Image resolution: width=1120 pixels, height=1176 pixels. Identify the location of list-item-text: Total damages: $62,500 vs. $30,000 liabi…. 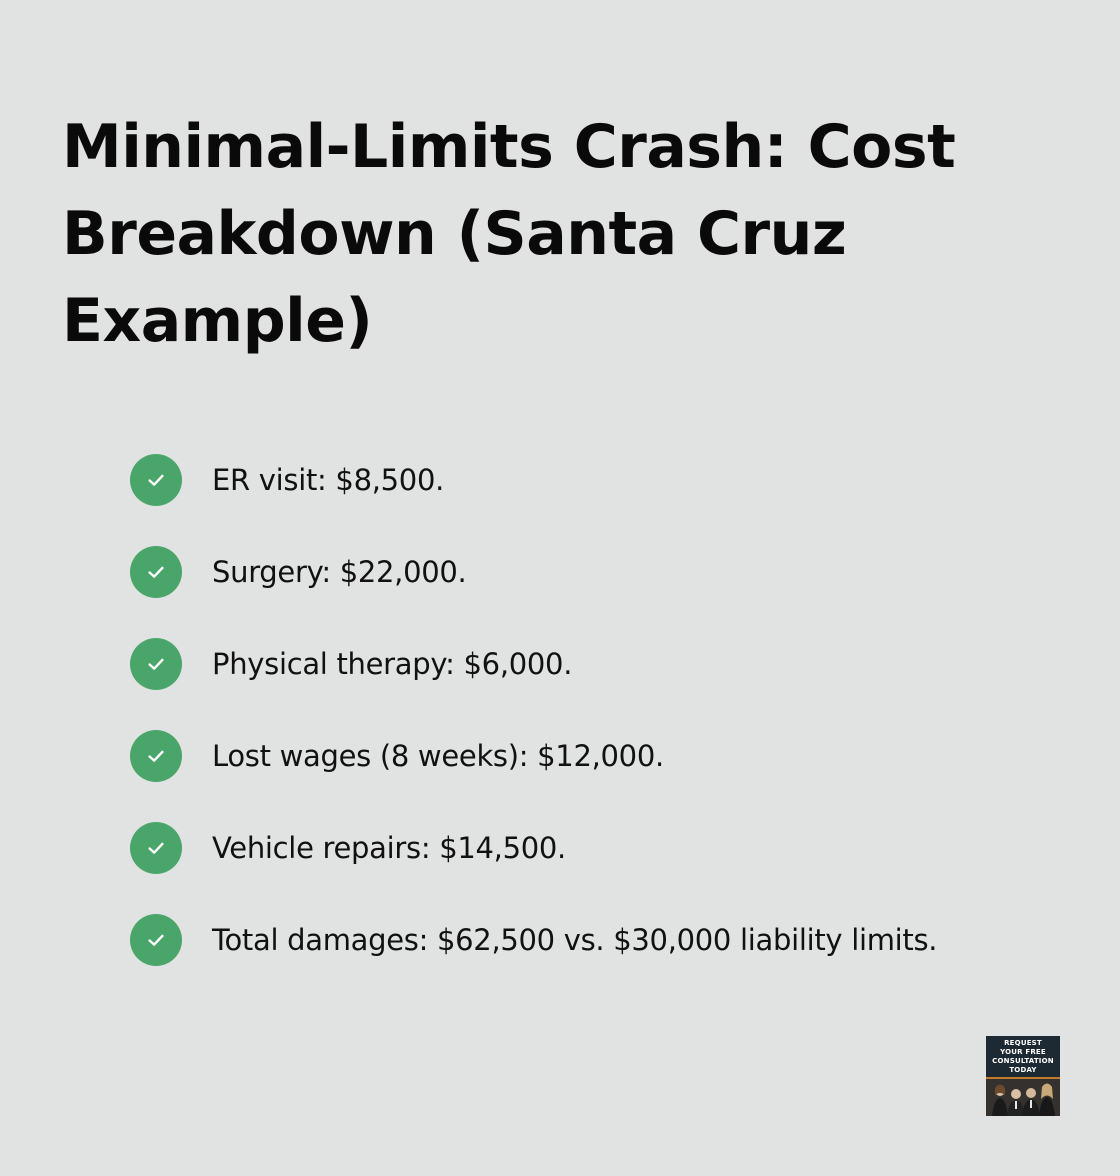
(575, 940).